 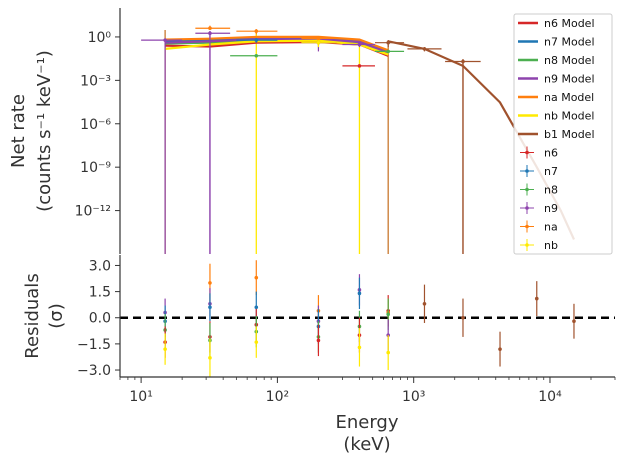 I want to click on model-line-nb-model, so click(x=276, y=47).